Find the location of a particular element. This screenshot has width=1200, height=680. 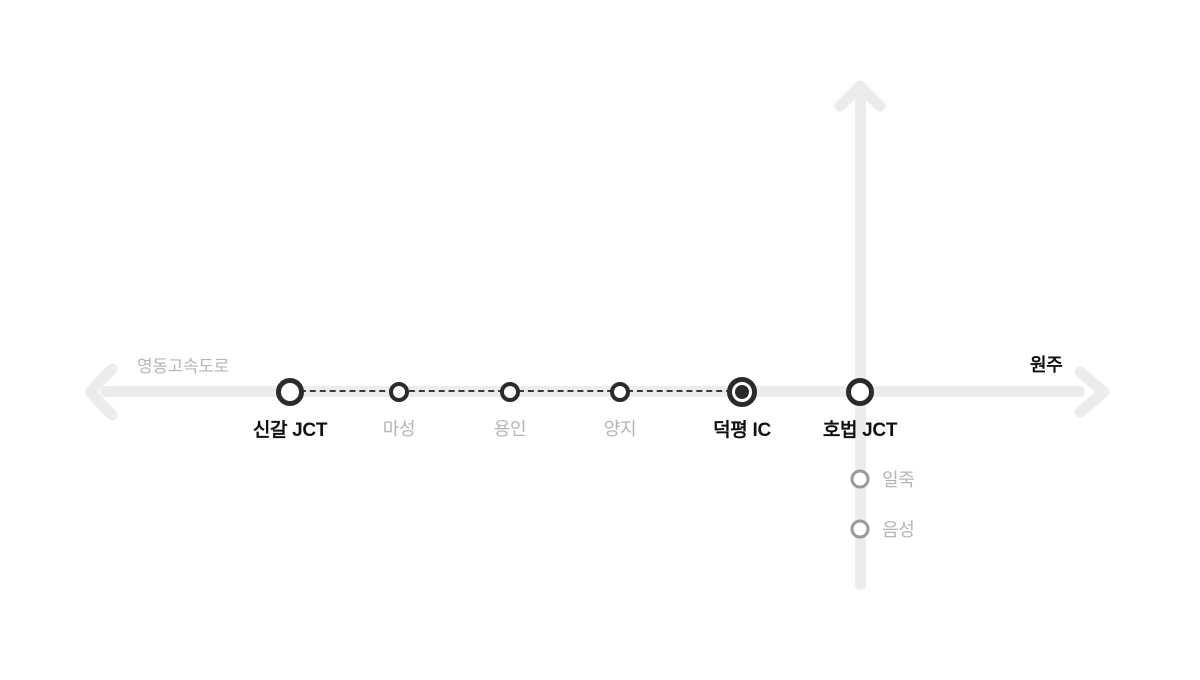

arrow-left-icon is located at coordinates (102, 392).